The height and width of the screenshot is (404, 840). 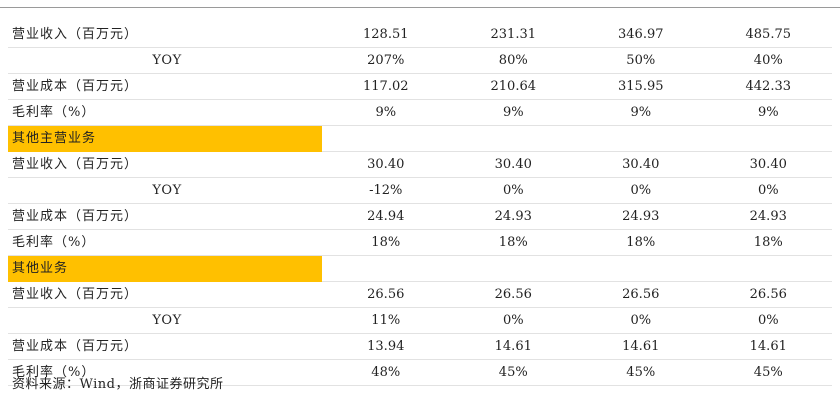 I want to click on value-cell: 117.02, so click(x=386, y=86).